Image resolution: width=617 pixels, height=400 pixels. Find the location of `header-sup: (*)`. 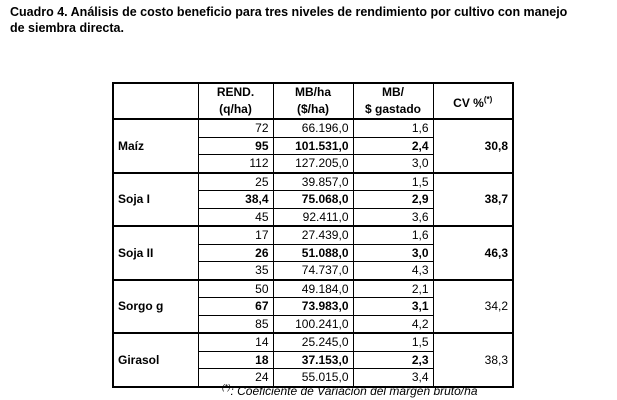

header-sup: (*) is located at coordinates (488, 99).